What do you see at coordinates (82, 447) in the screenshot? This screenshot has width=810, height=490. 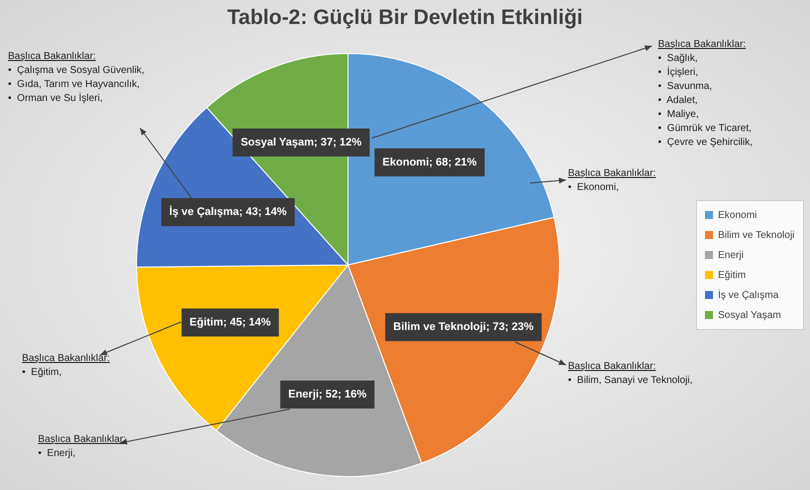 I see `text: Başlıca Bakanlıklar: • Enerji,` at bounding box center [82, 447].